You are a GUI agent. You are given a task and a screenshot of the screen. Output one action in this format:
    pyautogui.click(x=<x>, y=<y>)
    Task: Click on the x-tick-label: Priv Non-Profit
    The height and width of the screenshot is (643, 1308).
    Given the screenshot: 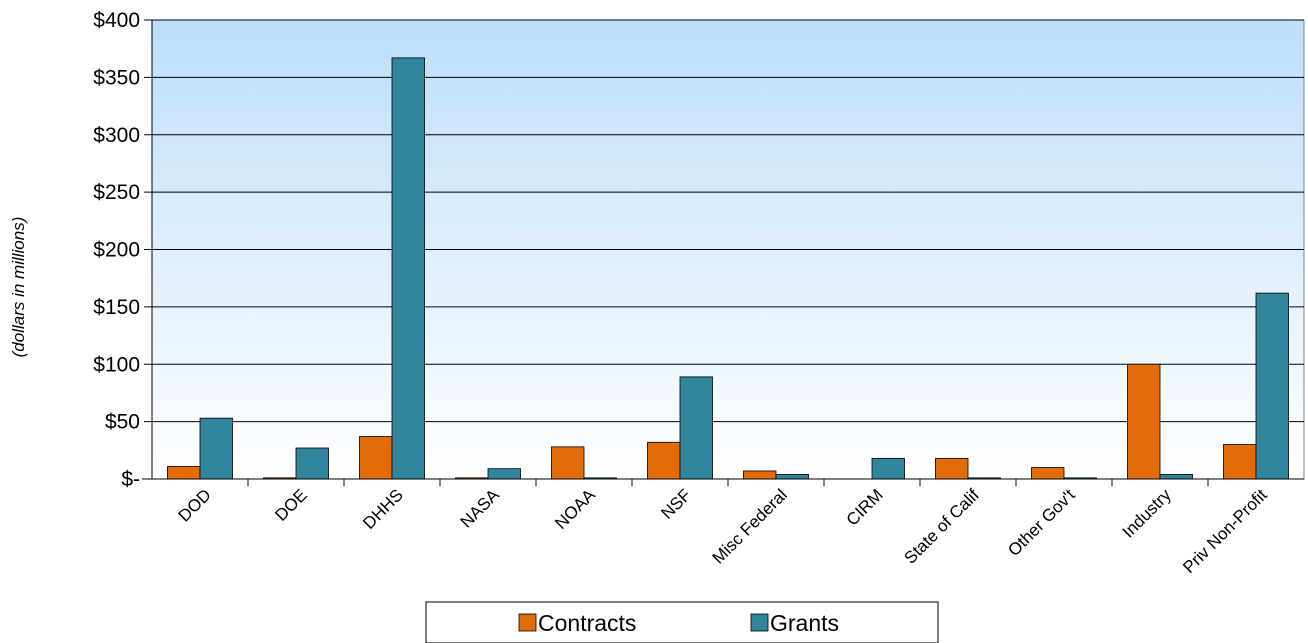 What is the action you would take?
    pyautogui.click(x=1225, y=531)
    